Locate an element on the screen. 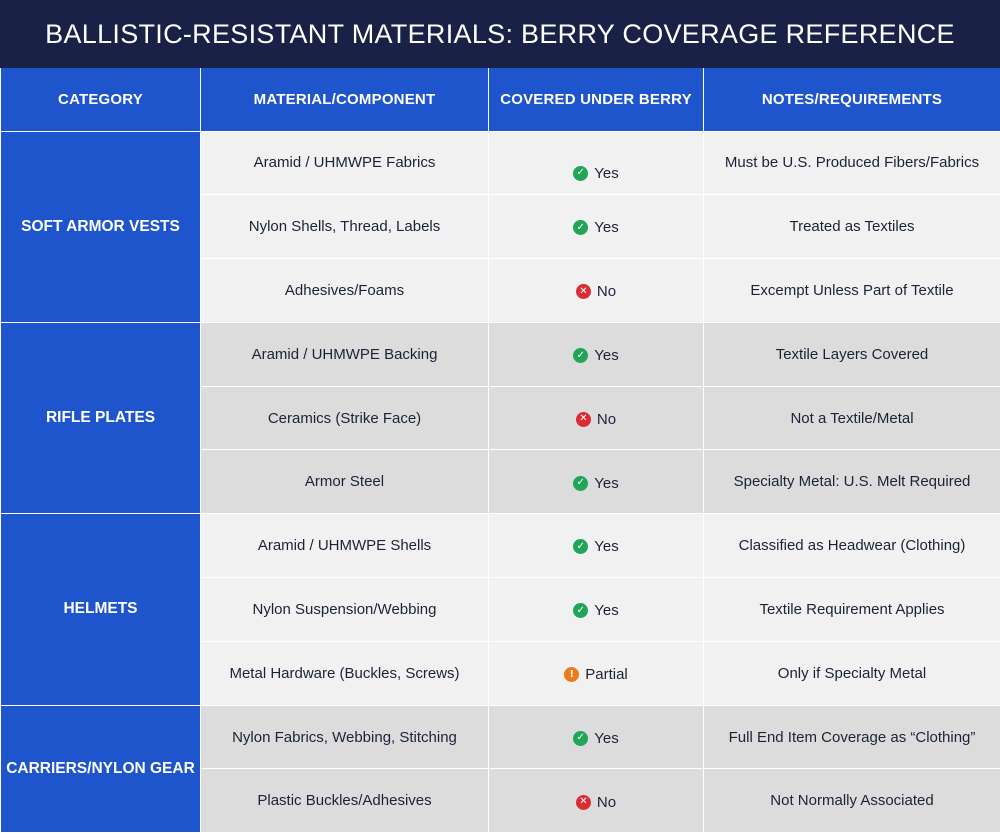 Image resolution: width=1000 pixels, height=833 pixels. material-cell: Armor Steel is located at coordinates (344, 482).